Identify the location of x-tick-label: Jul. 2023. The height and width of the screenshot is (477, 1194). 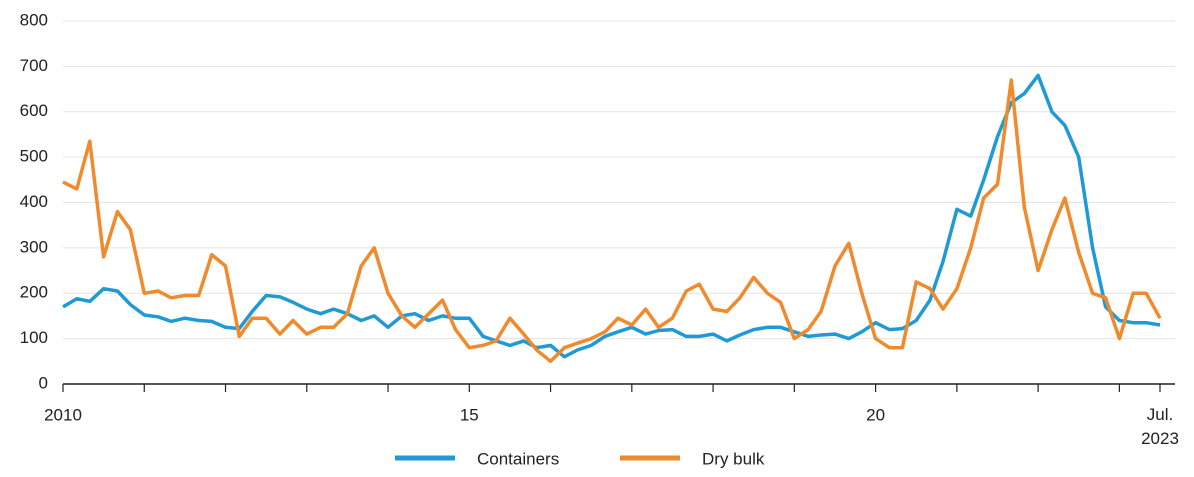
(1160, 426).